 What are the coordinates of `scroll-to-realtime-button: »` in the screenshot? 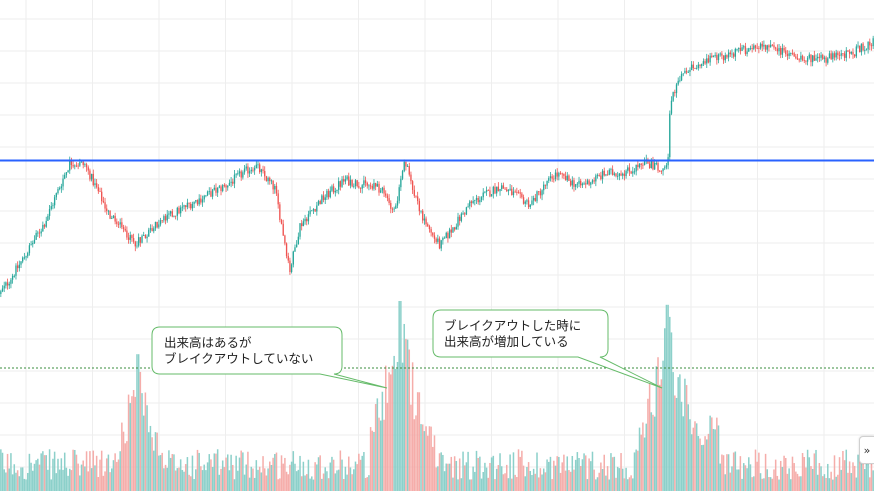 It's located at (866, 450).